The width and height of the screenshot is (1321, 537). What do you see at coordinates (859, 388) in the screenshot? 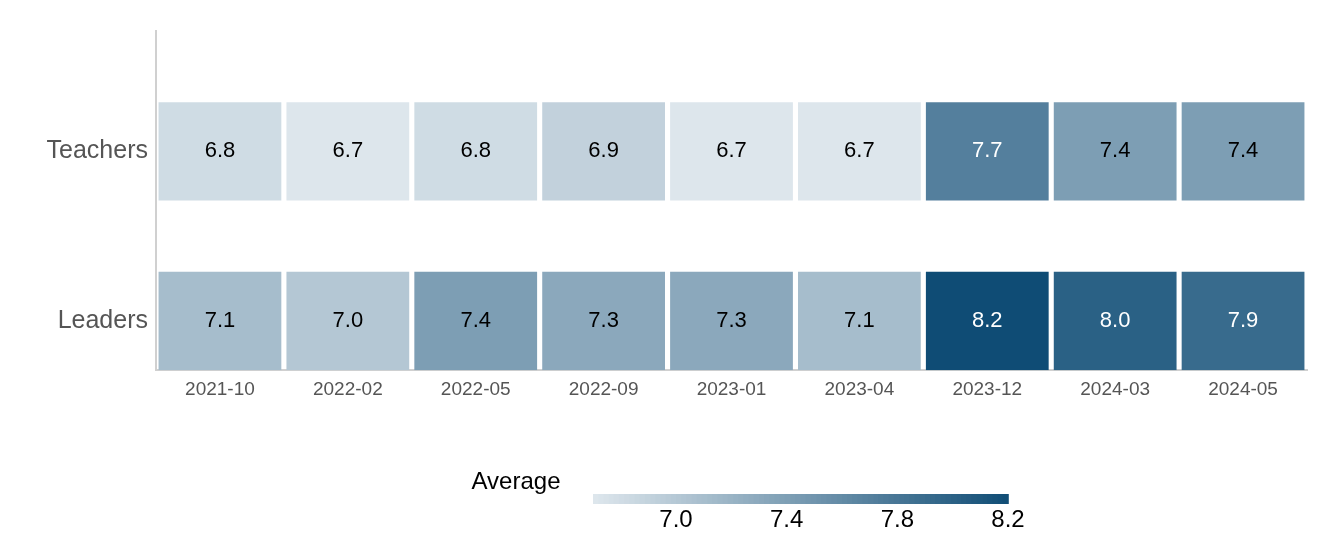
I see `x-tick-label: 2023-04` at bounding box center [859, 388].